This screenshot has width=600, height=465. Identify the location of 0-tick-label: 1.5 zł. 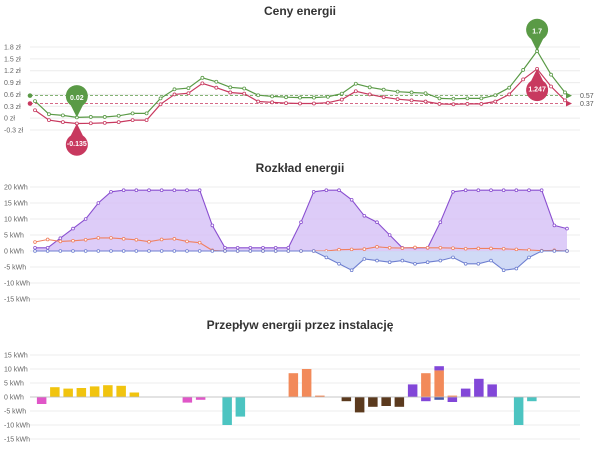
(12, 59).